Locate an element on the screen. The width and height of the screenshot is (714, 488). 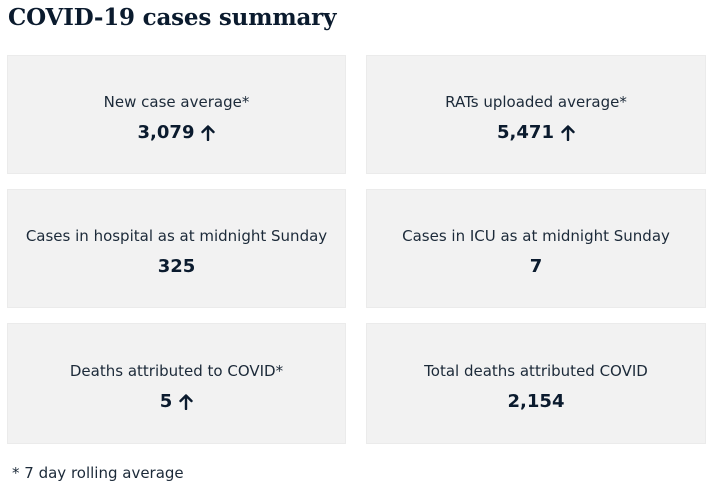
card-value-row: 7 is located at coordinates (536, 267).